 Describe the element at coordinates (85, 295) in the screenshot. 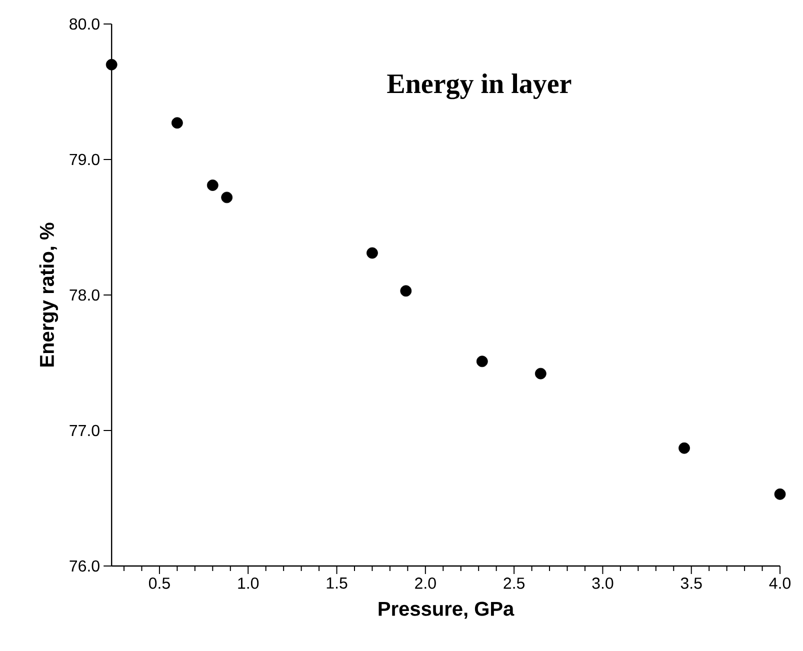

I see `y-tick-label: 78.0` at that location.